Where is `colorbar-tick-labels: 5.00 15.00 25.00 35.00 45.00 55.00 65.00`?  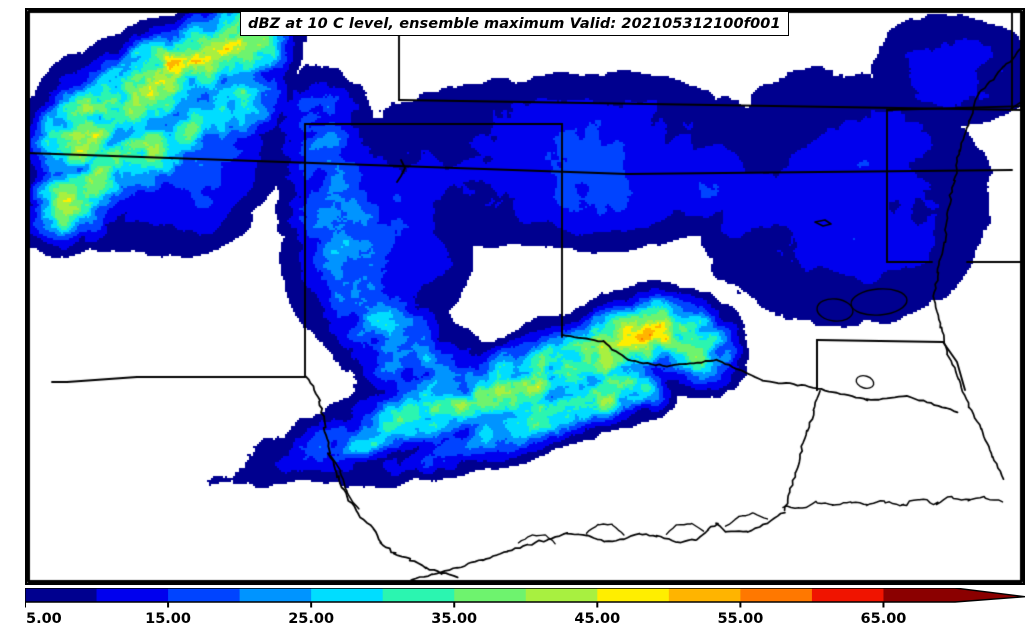 colorbar-tick-labels: 5.00 15.00 25.00 35.00 45.00 55.00 65.00 is located at coordinates (466, 619).